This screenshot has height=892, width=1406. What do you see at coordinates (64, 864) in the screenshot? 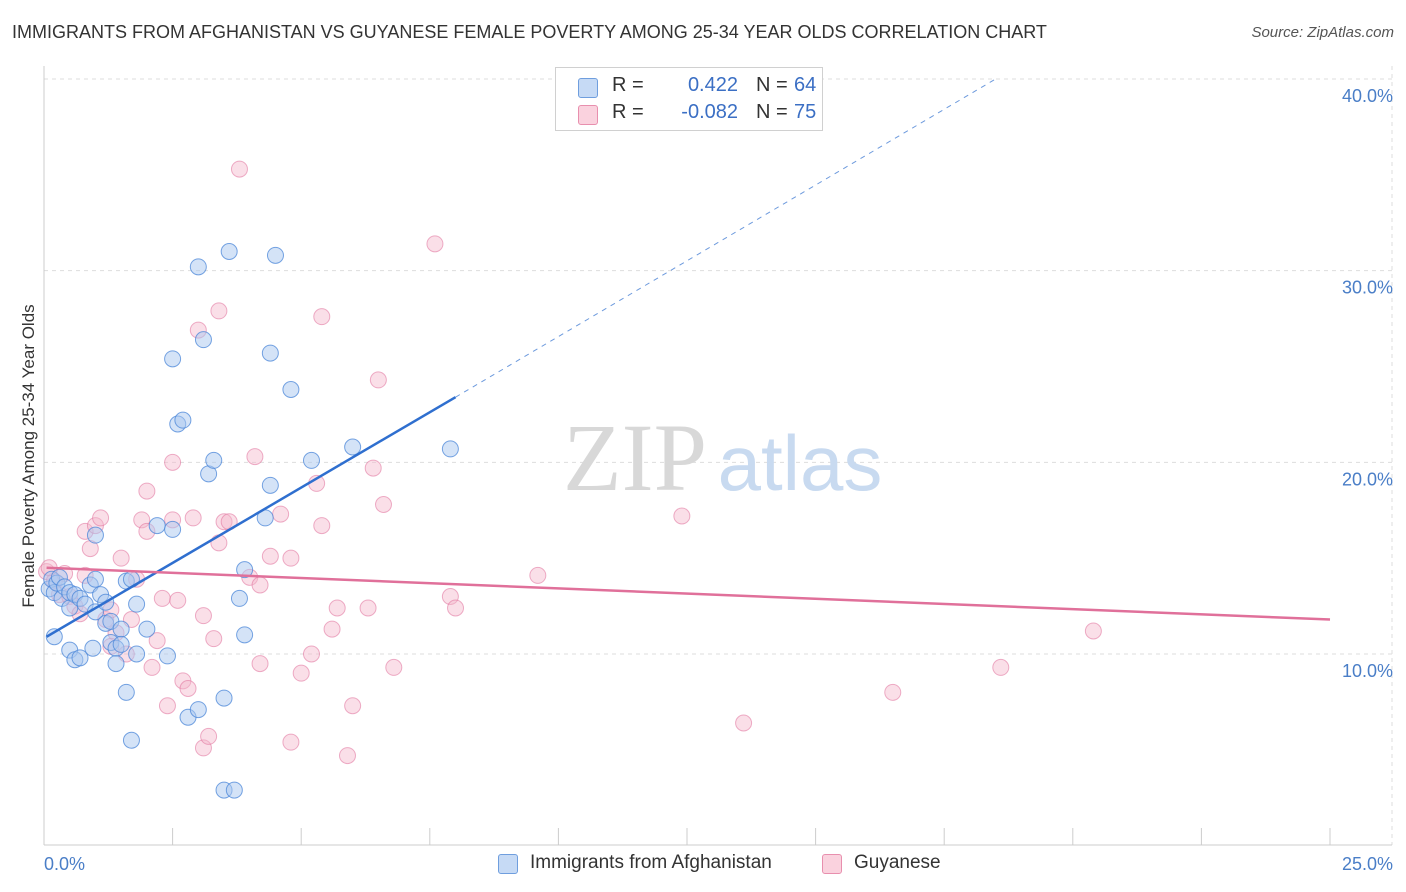
I see `x-tick-label: 0.0%` at bounding box center [64, 864].